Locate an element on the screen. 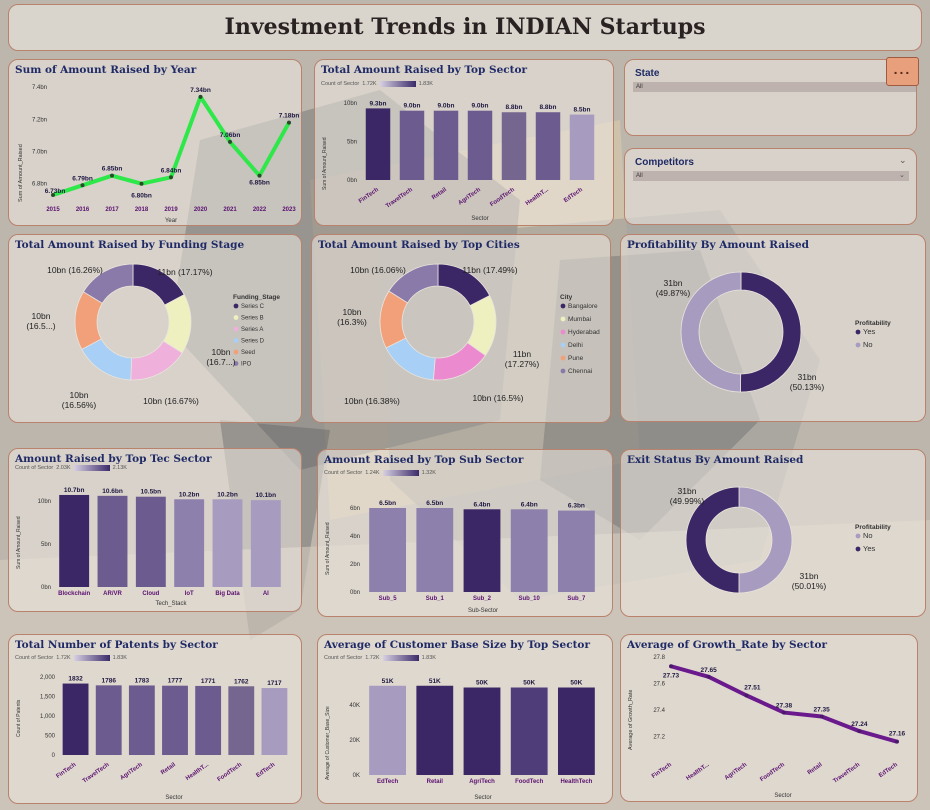 This screenshot has height=810, width=930. competitors-slicer-dropdown: All is located at coordinates (771, 176).